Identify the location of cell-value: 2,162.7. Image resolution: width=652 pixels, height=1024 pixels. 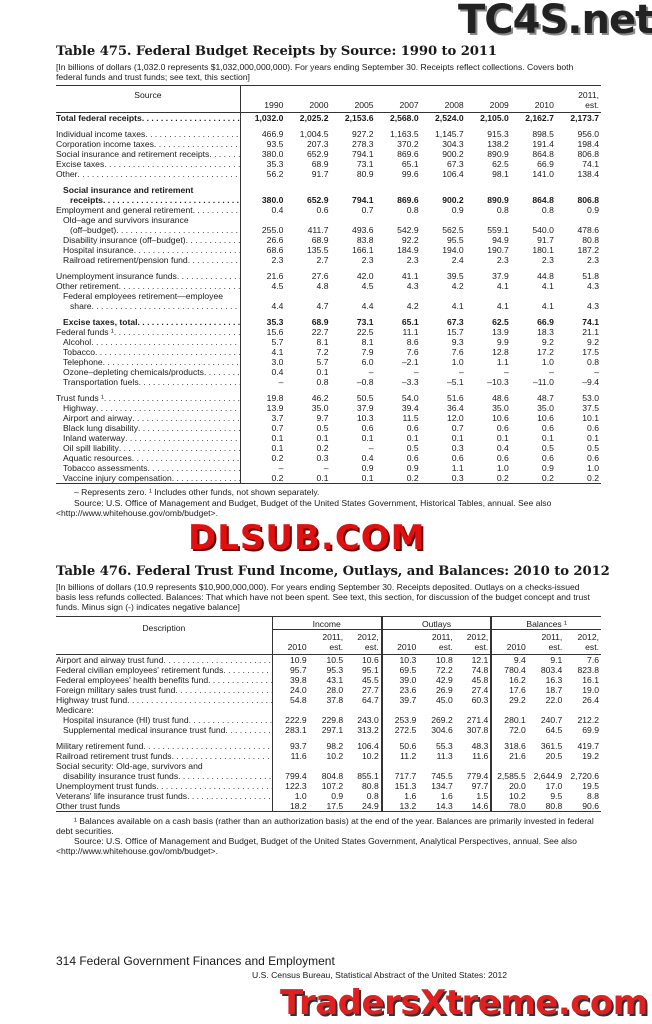
(539, 118).